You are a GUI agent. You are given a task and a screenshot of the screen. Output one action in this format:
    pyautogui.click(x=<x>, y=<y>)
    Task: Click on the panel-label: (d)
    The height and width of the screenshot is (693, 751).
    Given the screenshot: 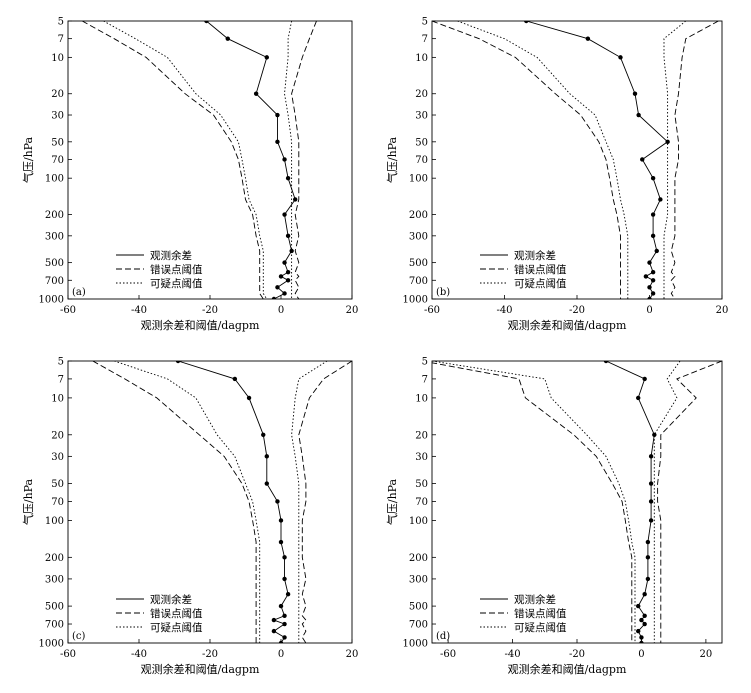 What is the action you would take?
    pyautogui.click(x=443, y=636)
    